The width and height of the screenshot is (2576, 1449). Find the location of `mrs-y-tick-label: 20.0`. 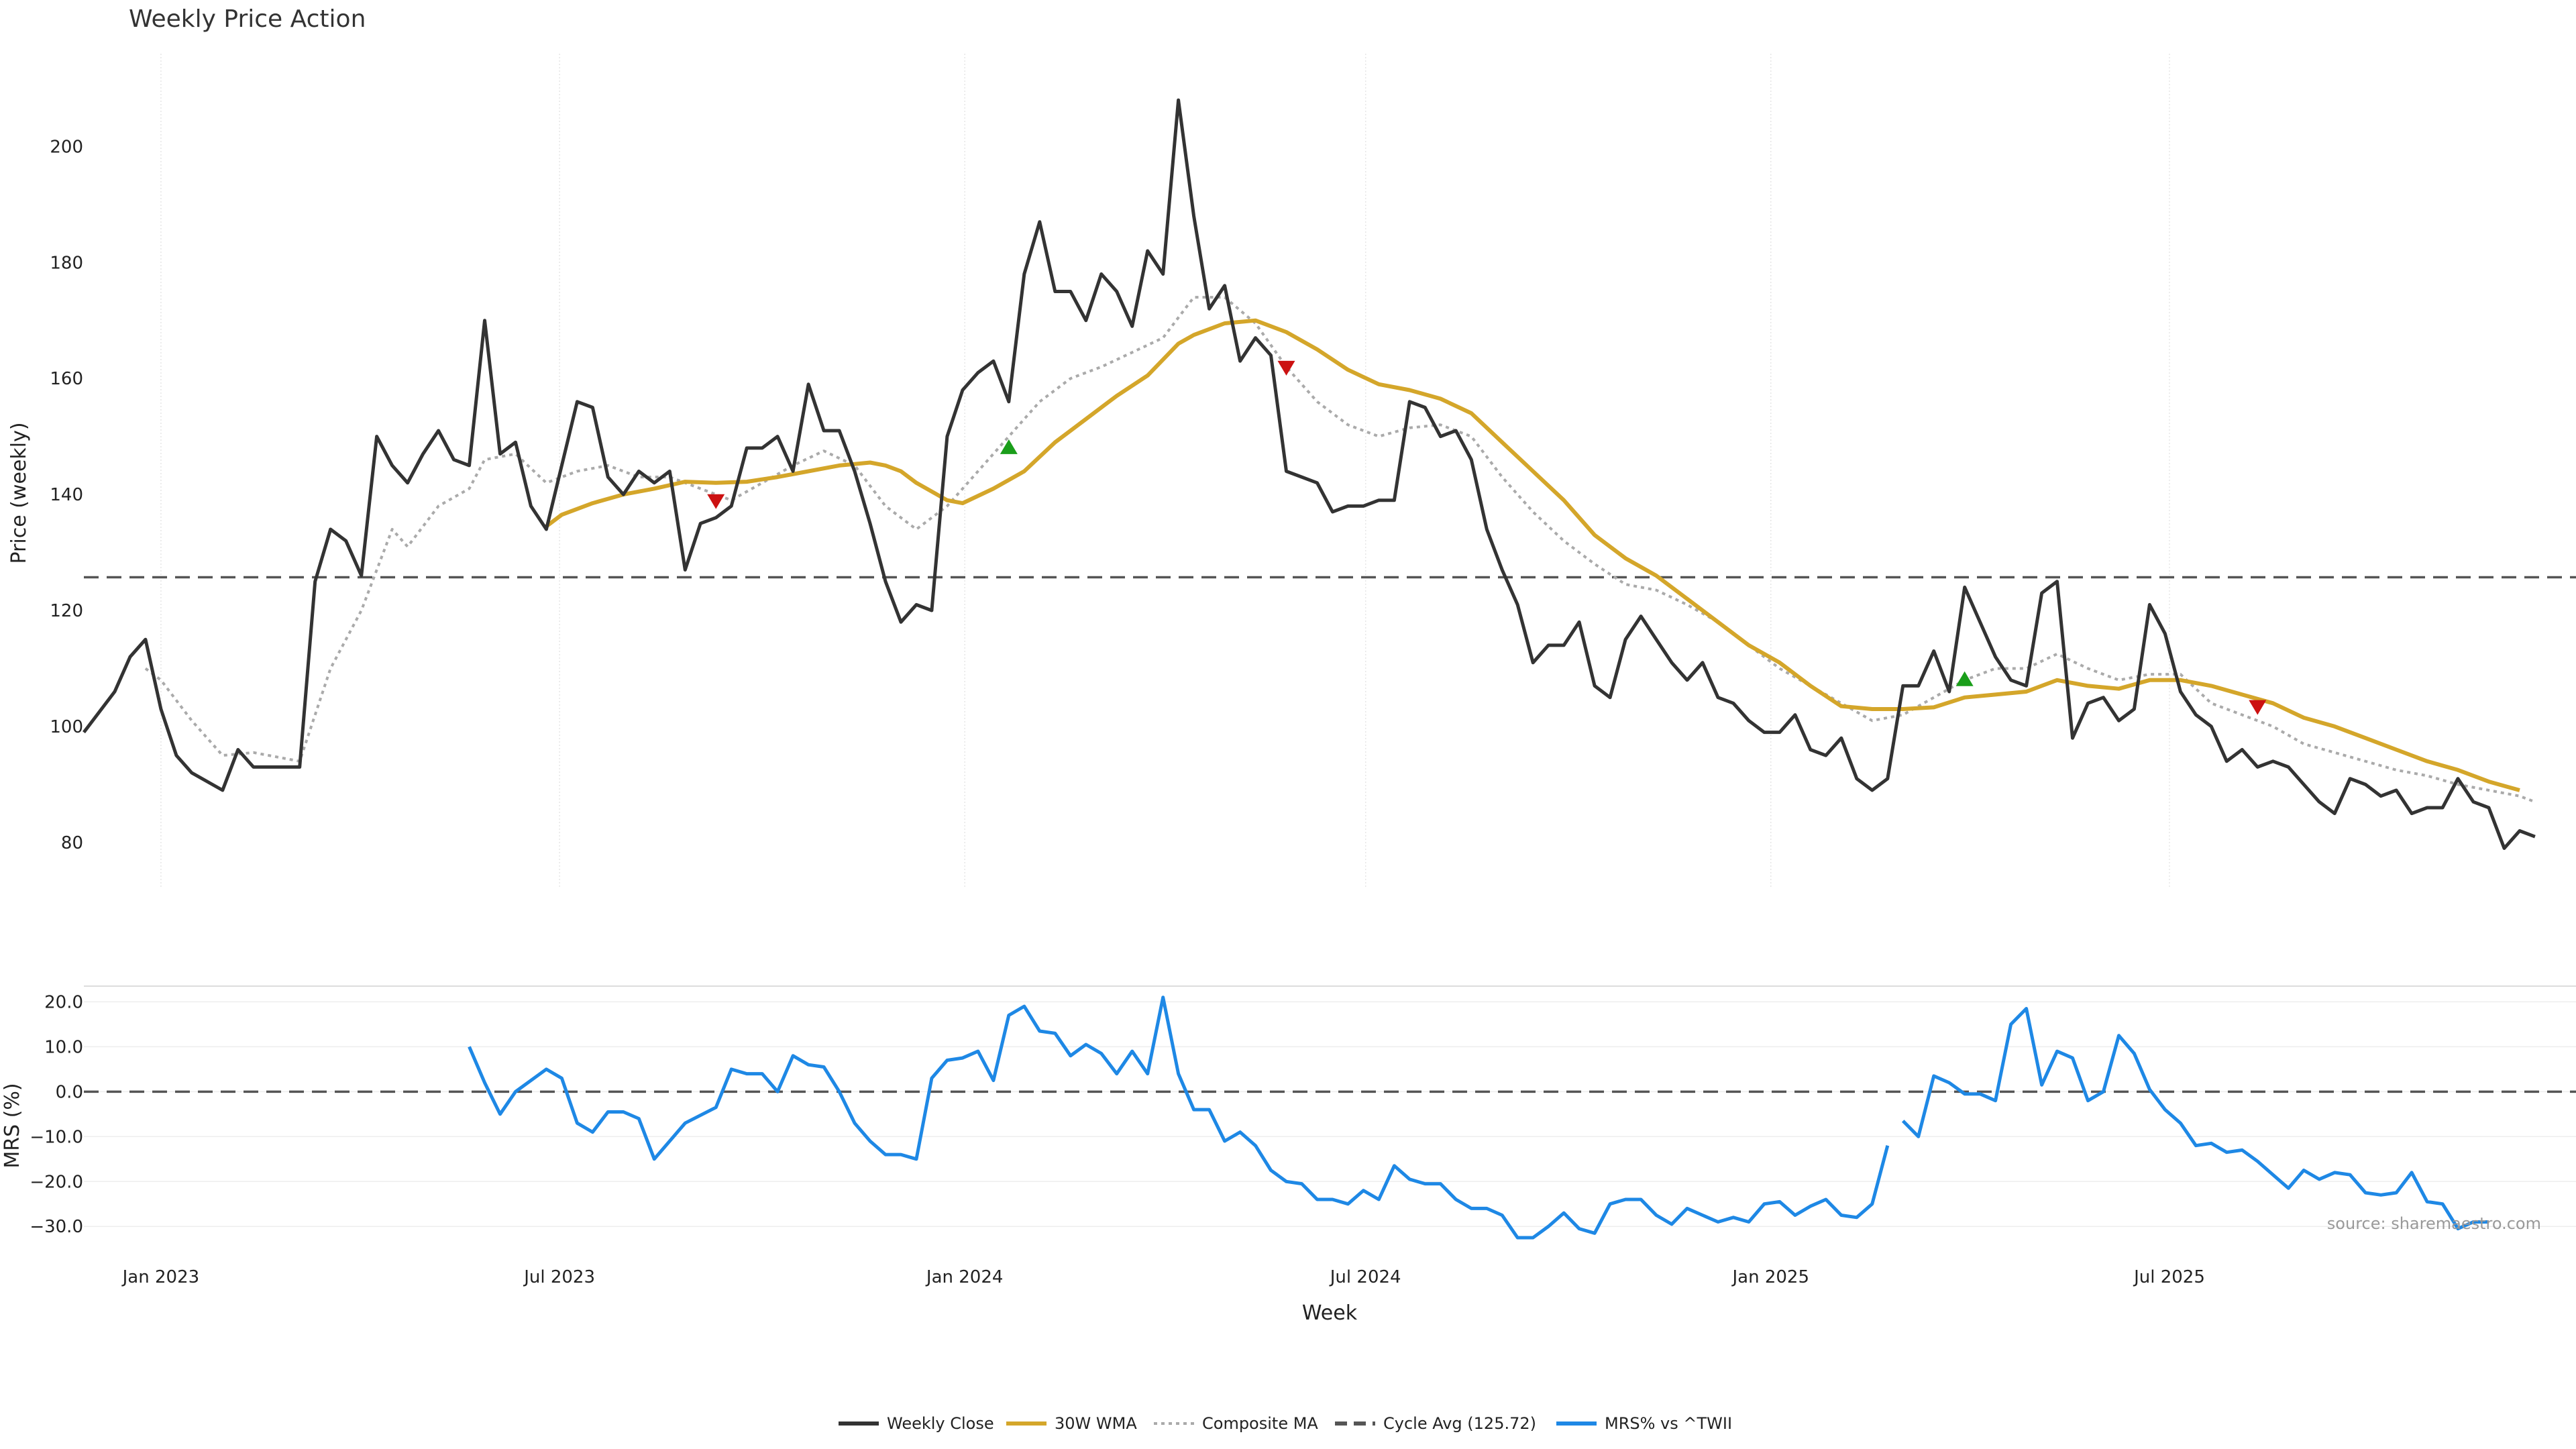

mrs-y-tick-label: 20.0 is located at coordinates (63, 1002).